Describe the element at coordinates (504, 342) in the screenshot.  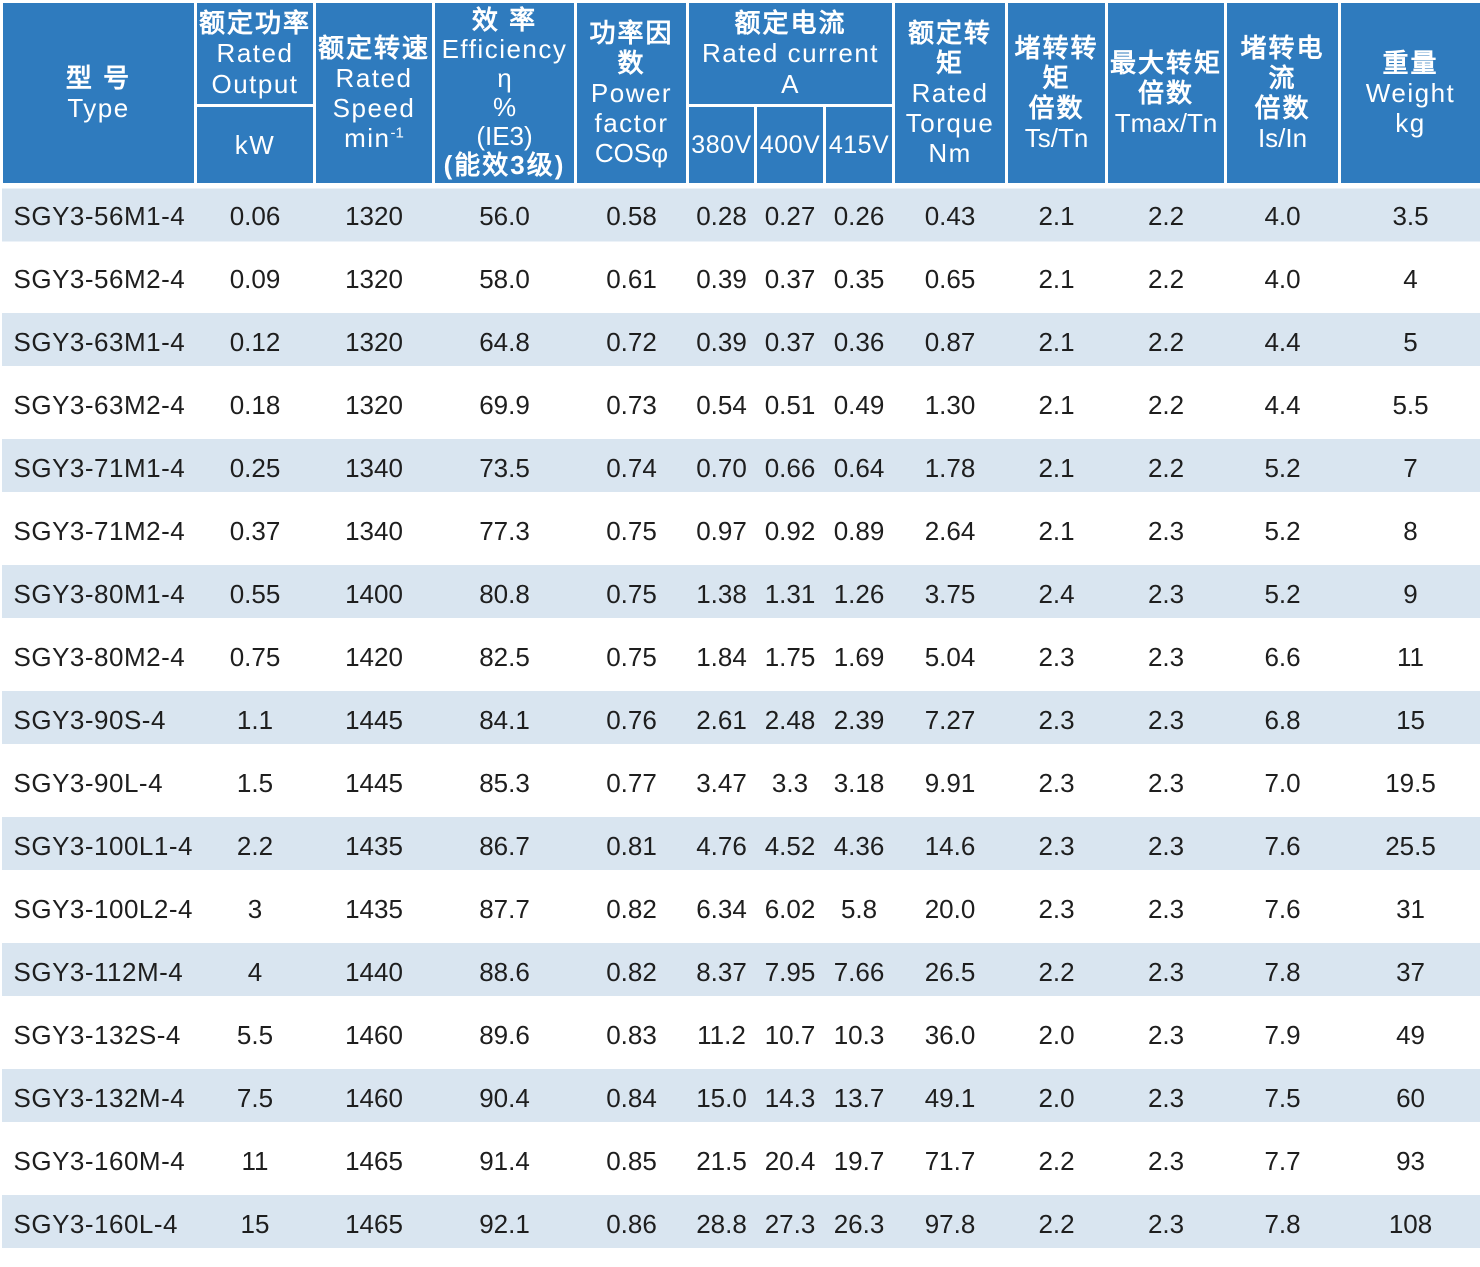
I see `value-cell: 64.8` at that location.